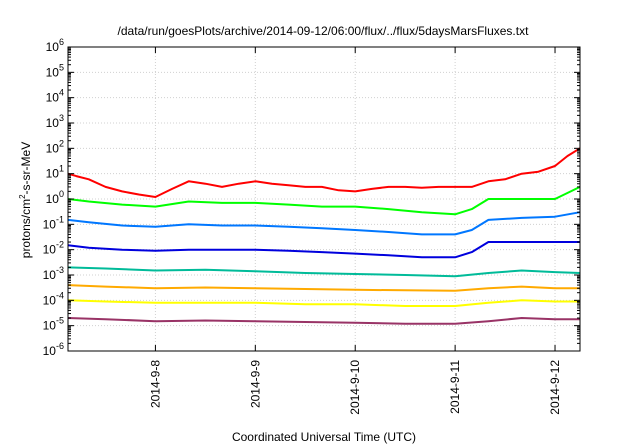 The width and height of the screenshot is (640, 448). I want to click on y-tick-label: 10⁻¹, so click(53, 222).